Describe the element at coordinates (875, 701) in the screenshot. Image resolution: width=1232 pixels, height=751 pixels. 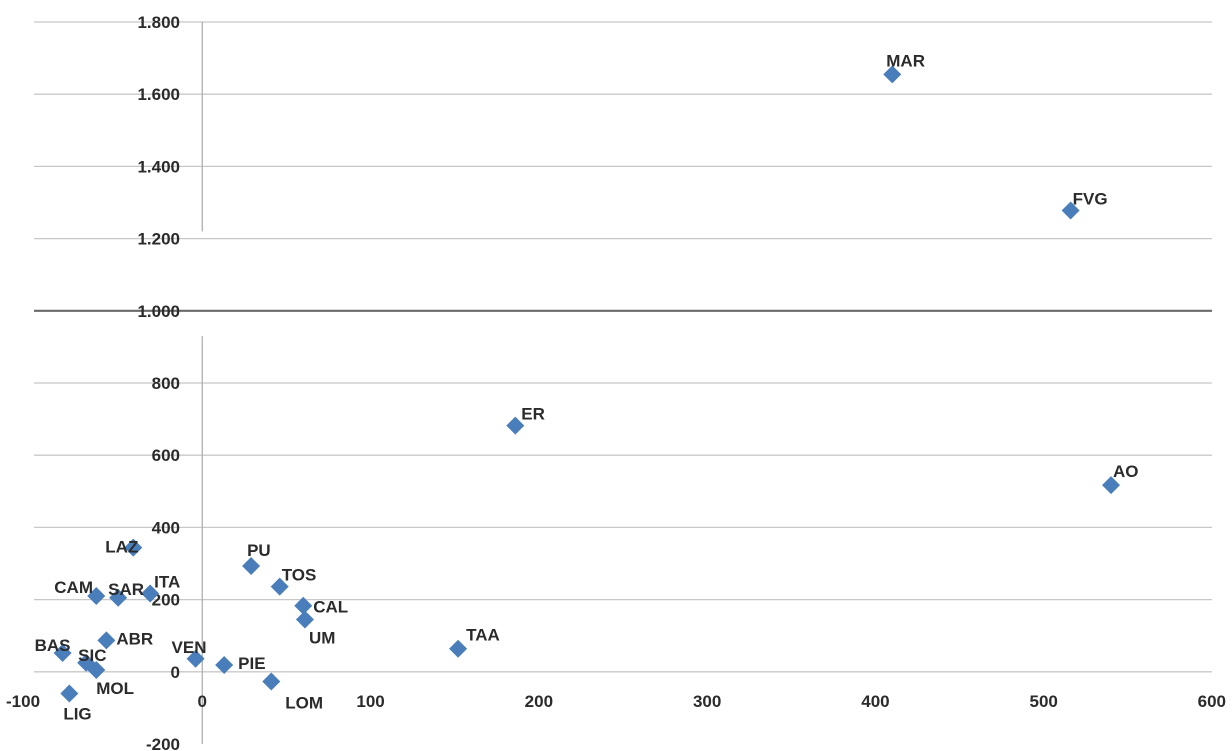
I see `x-tick-label: 400` at that location.